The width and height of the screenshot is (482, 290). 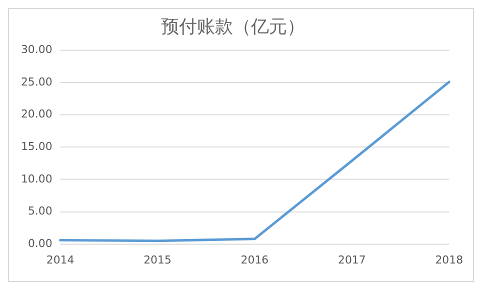 What do you see at coordinates (254, 259) in the screenshot?
I see `x-tick-label: 2016` at bounding box center [254, 259].